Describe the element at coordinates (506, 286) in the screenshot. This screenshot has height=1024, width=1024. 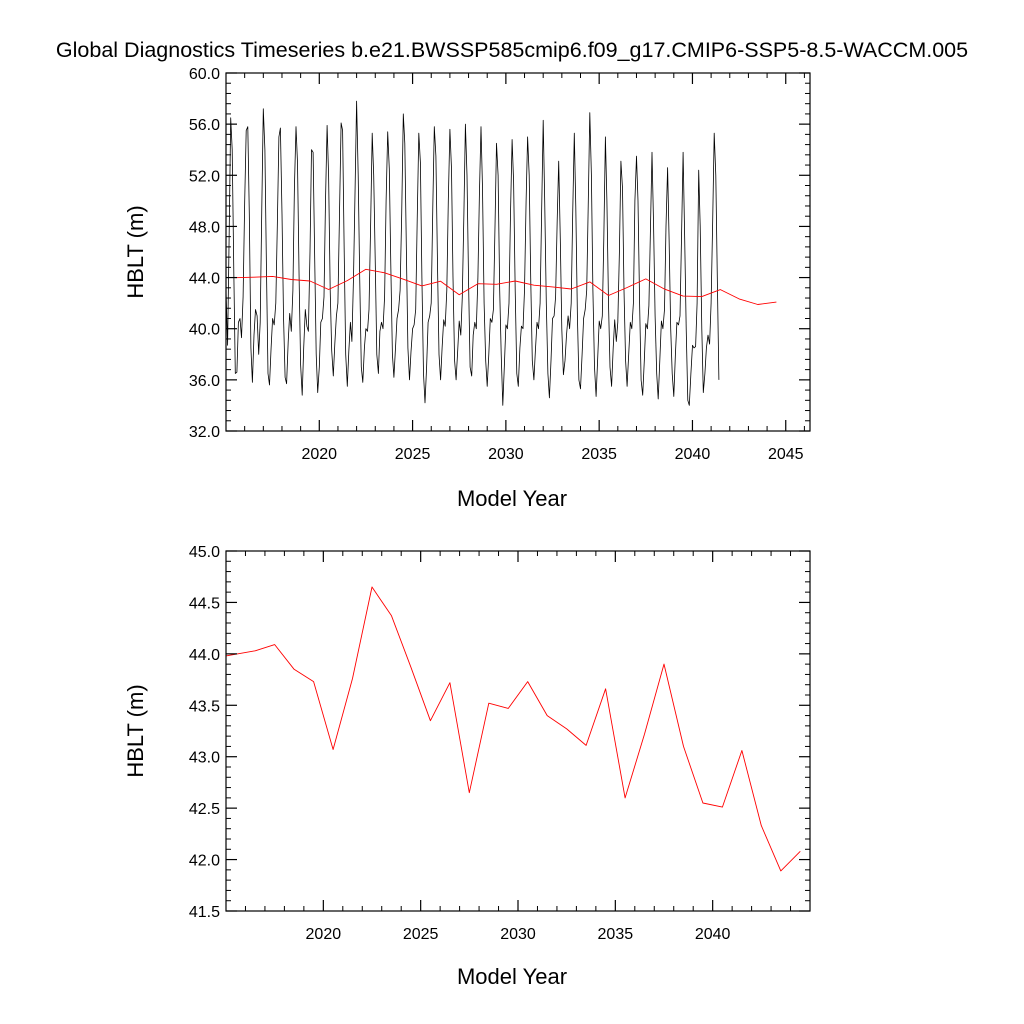
I see `top-annual-mean-line` at that location.